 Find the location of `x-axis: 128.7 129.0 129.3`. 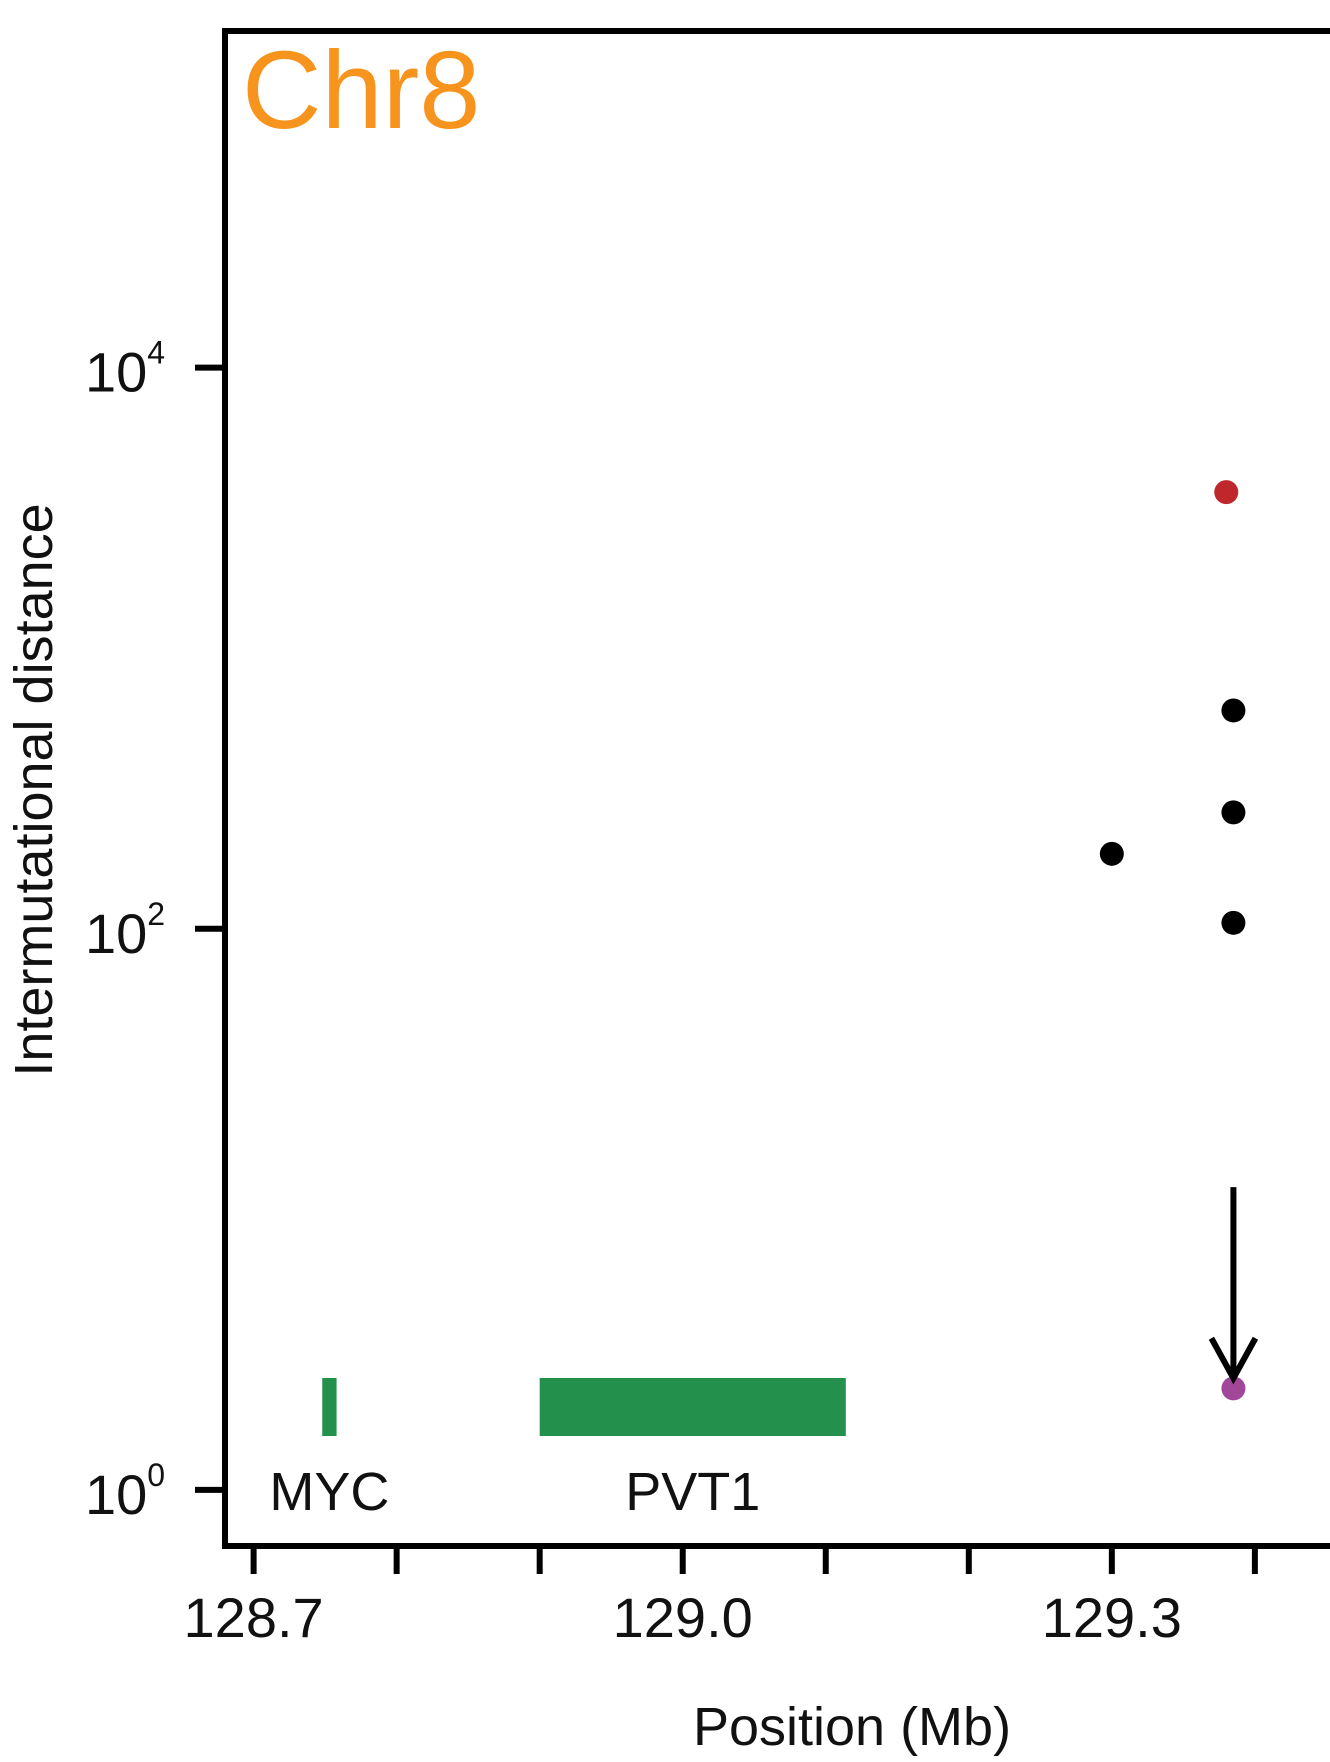

x-axis: 128.7 129.0 129.3 is located at coordinates (757, 1596).